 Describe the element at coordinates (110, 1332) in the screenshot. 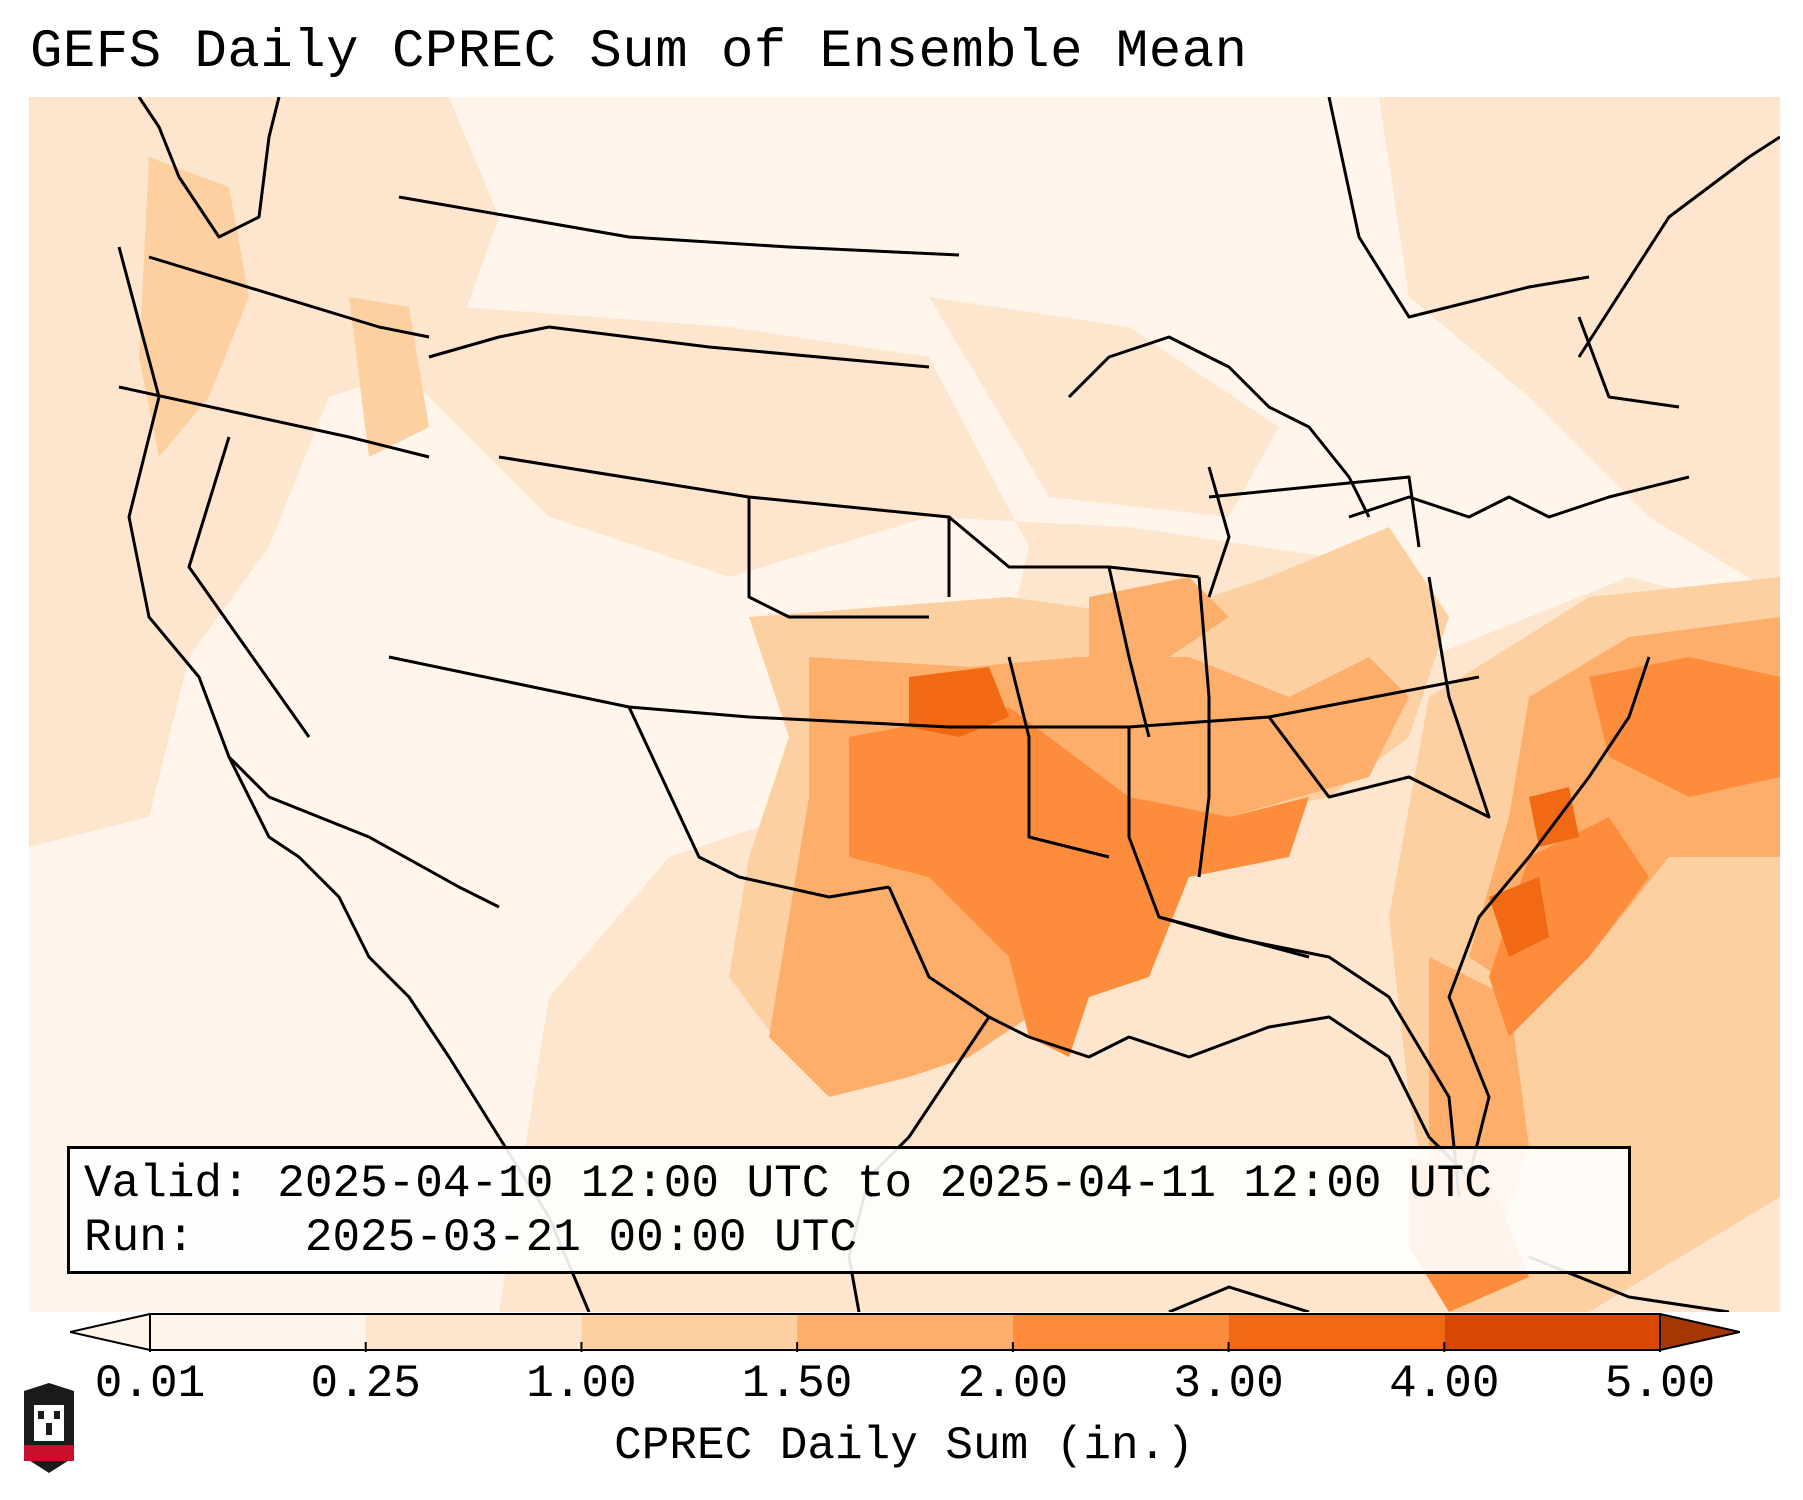

I see `colorbar-extend-min` at that location.